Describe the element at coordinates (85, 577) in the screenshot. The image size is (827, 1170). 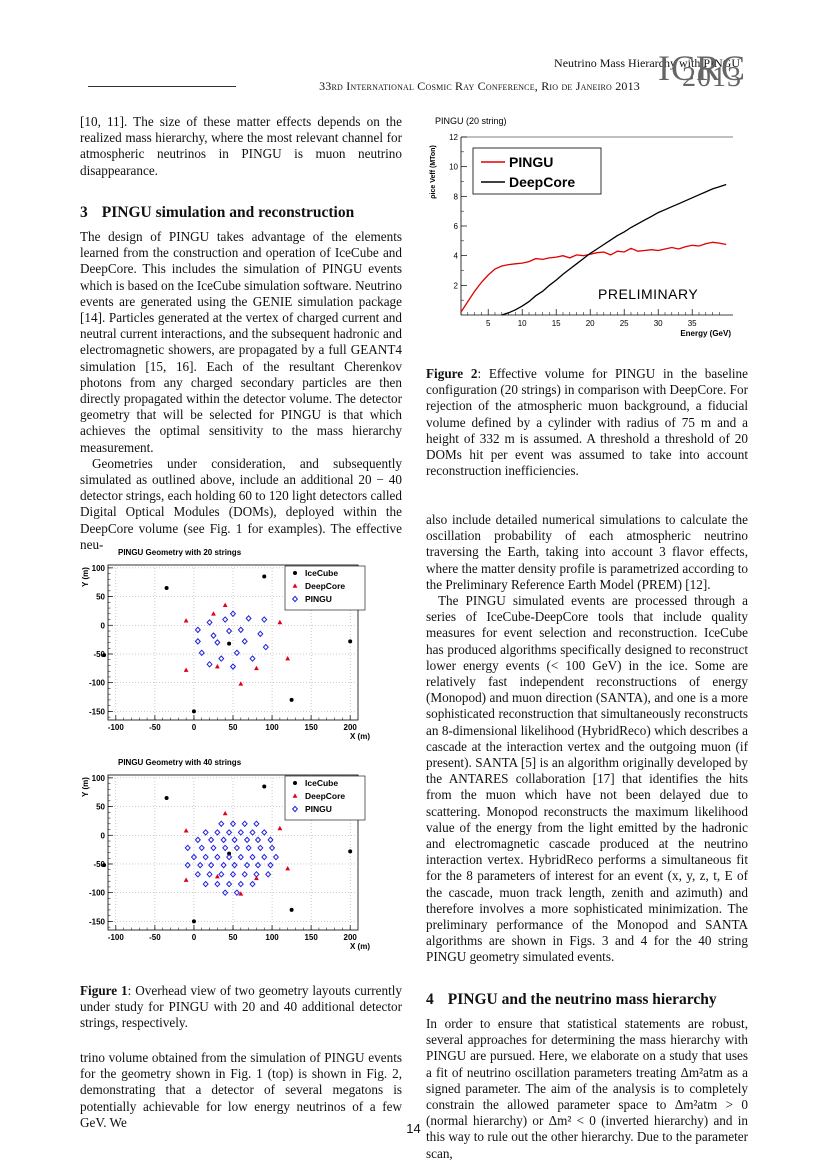
I see `y-axis-label: Y (m)` at that location.